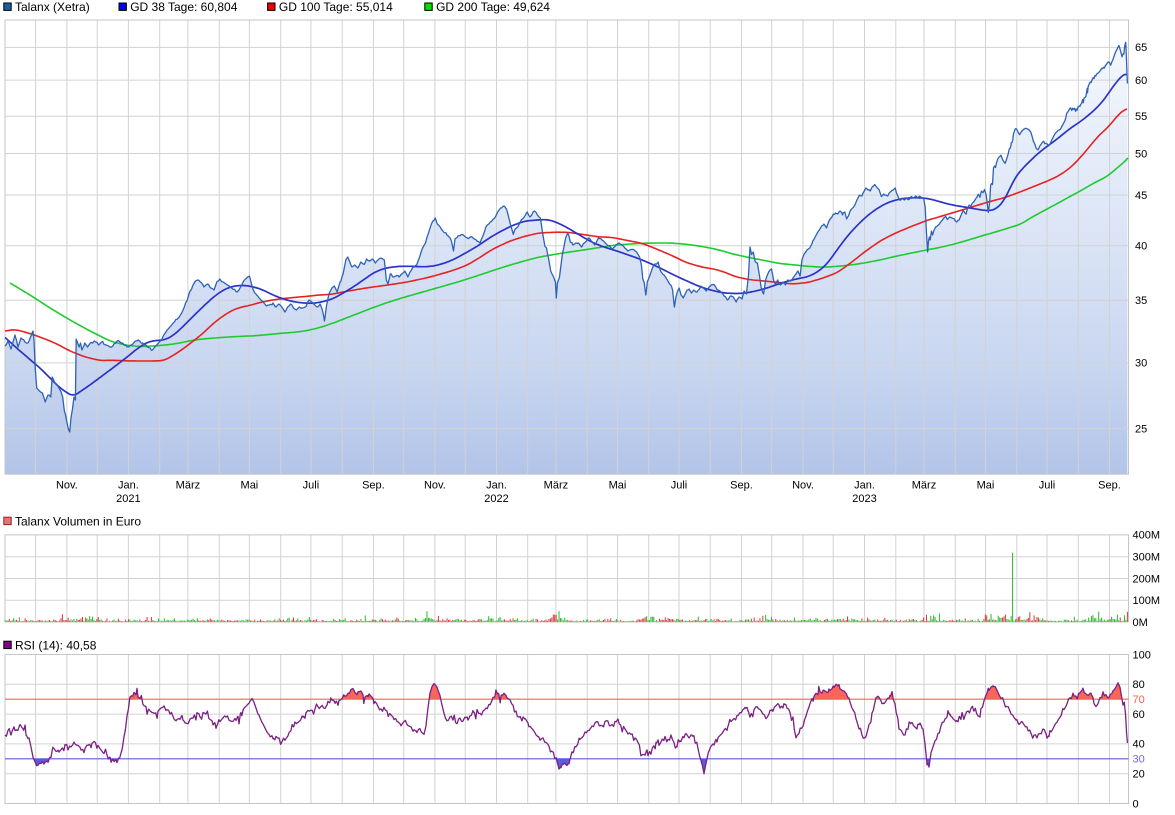 The image size is (1175, 815). What do you see at coordinates (1139, 775) in the screenshot?
I see `svg-text: 20` at bounding box center [1139, 775].